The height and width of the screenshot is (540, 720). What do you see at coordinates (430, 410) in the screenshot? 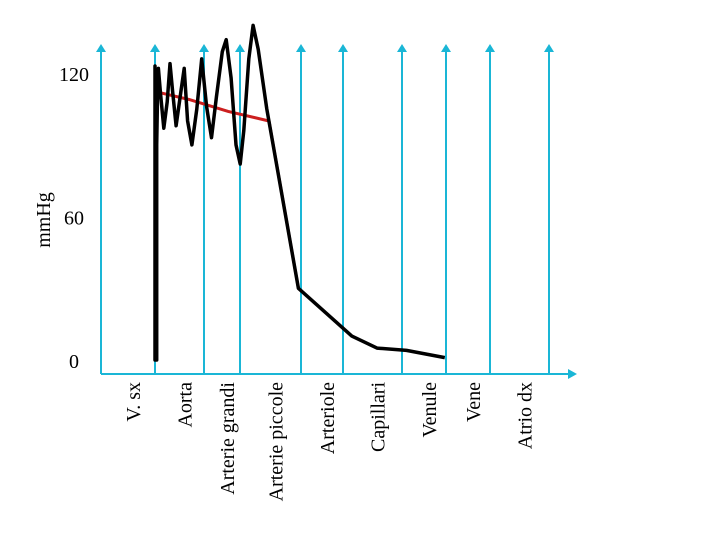
I see `x-tick-label: Venule` at bounding box center [430, 410].